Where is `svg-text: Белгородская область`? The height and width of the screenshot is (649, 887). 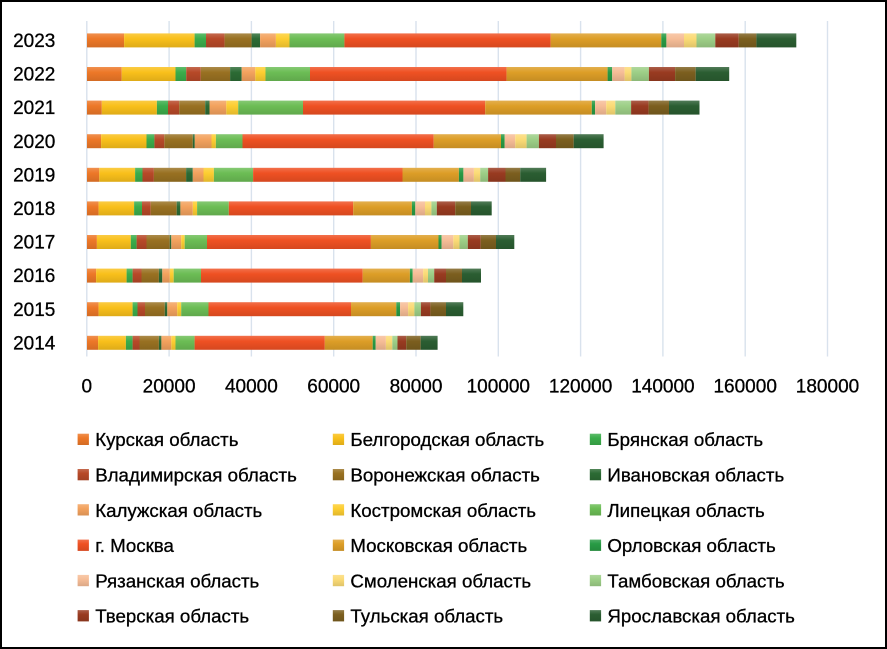 svg-text: Белгородская область is located at coordinates (447, 439).